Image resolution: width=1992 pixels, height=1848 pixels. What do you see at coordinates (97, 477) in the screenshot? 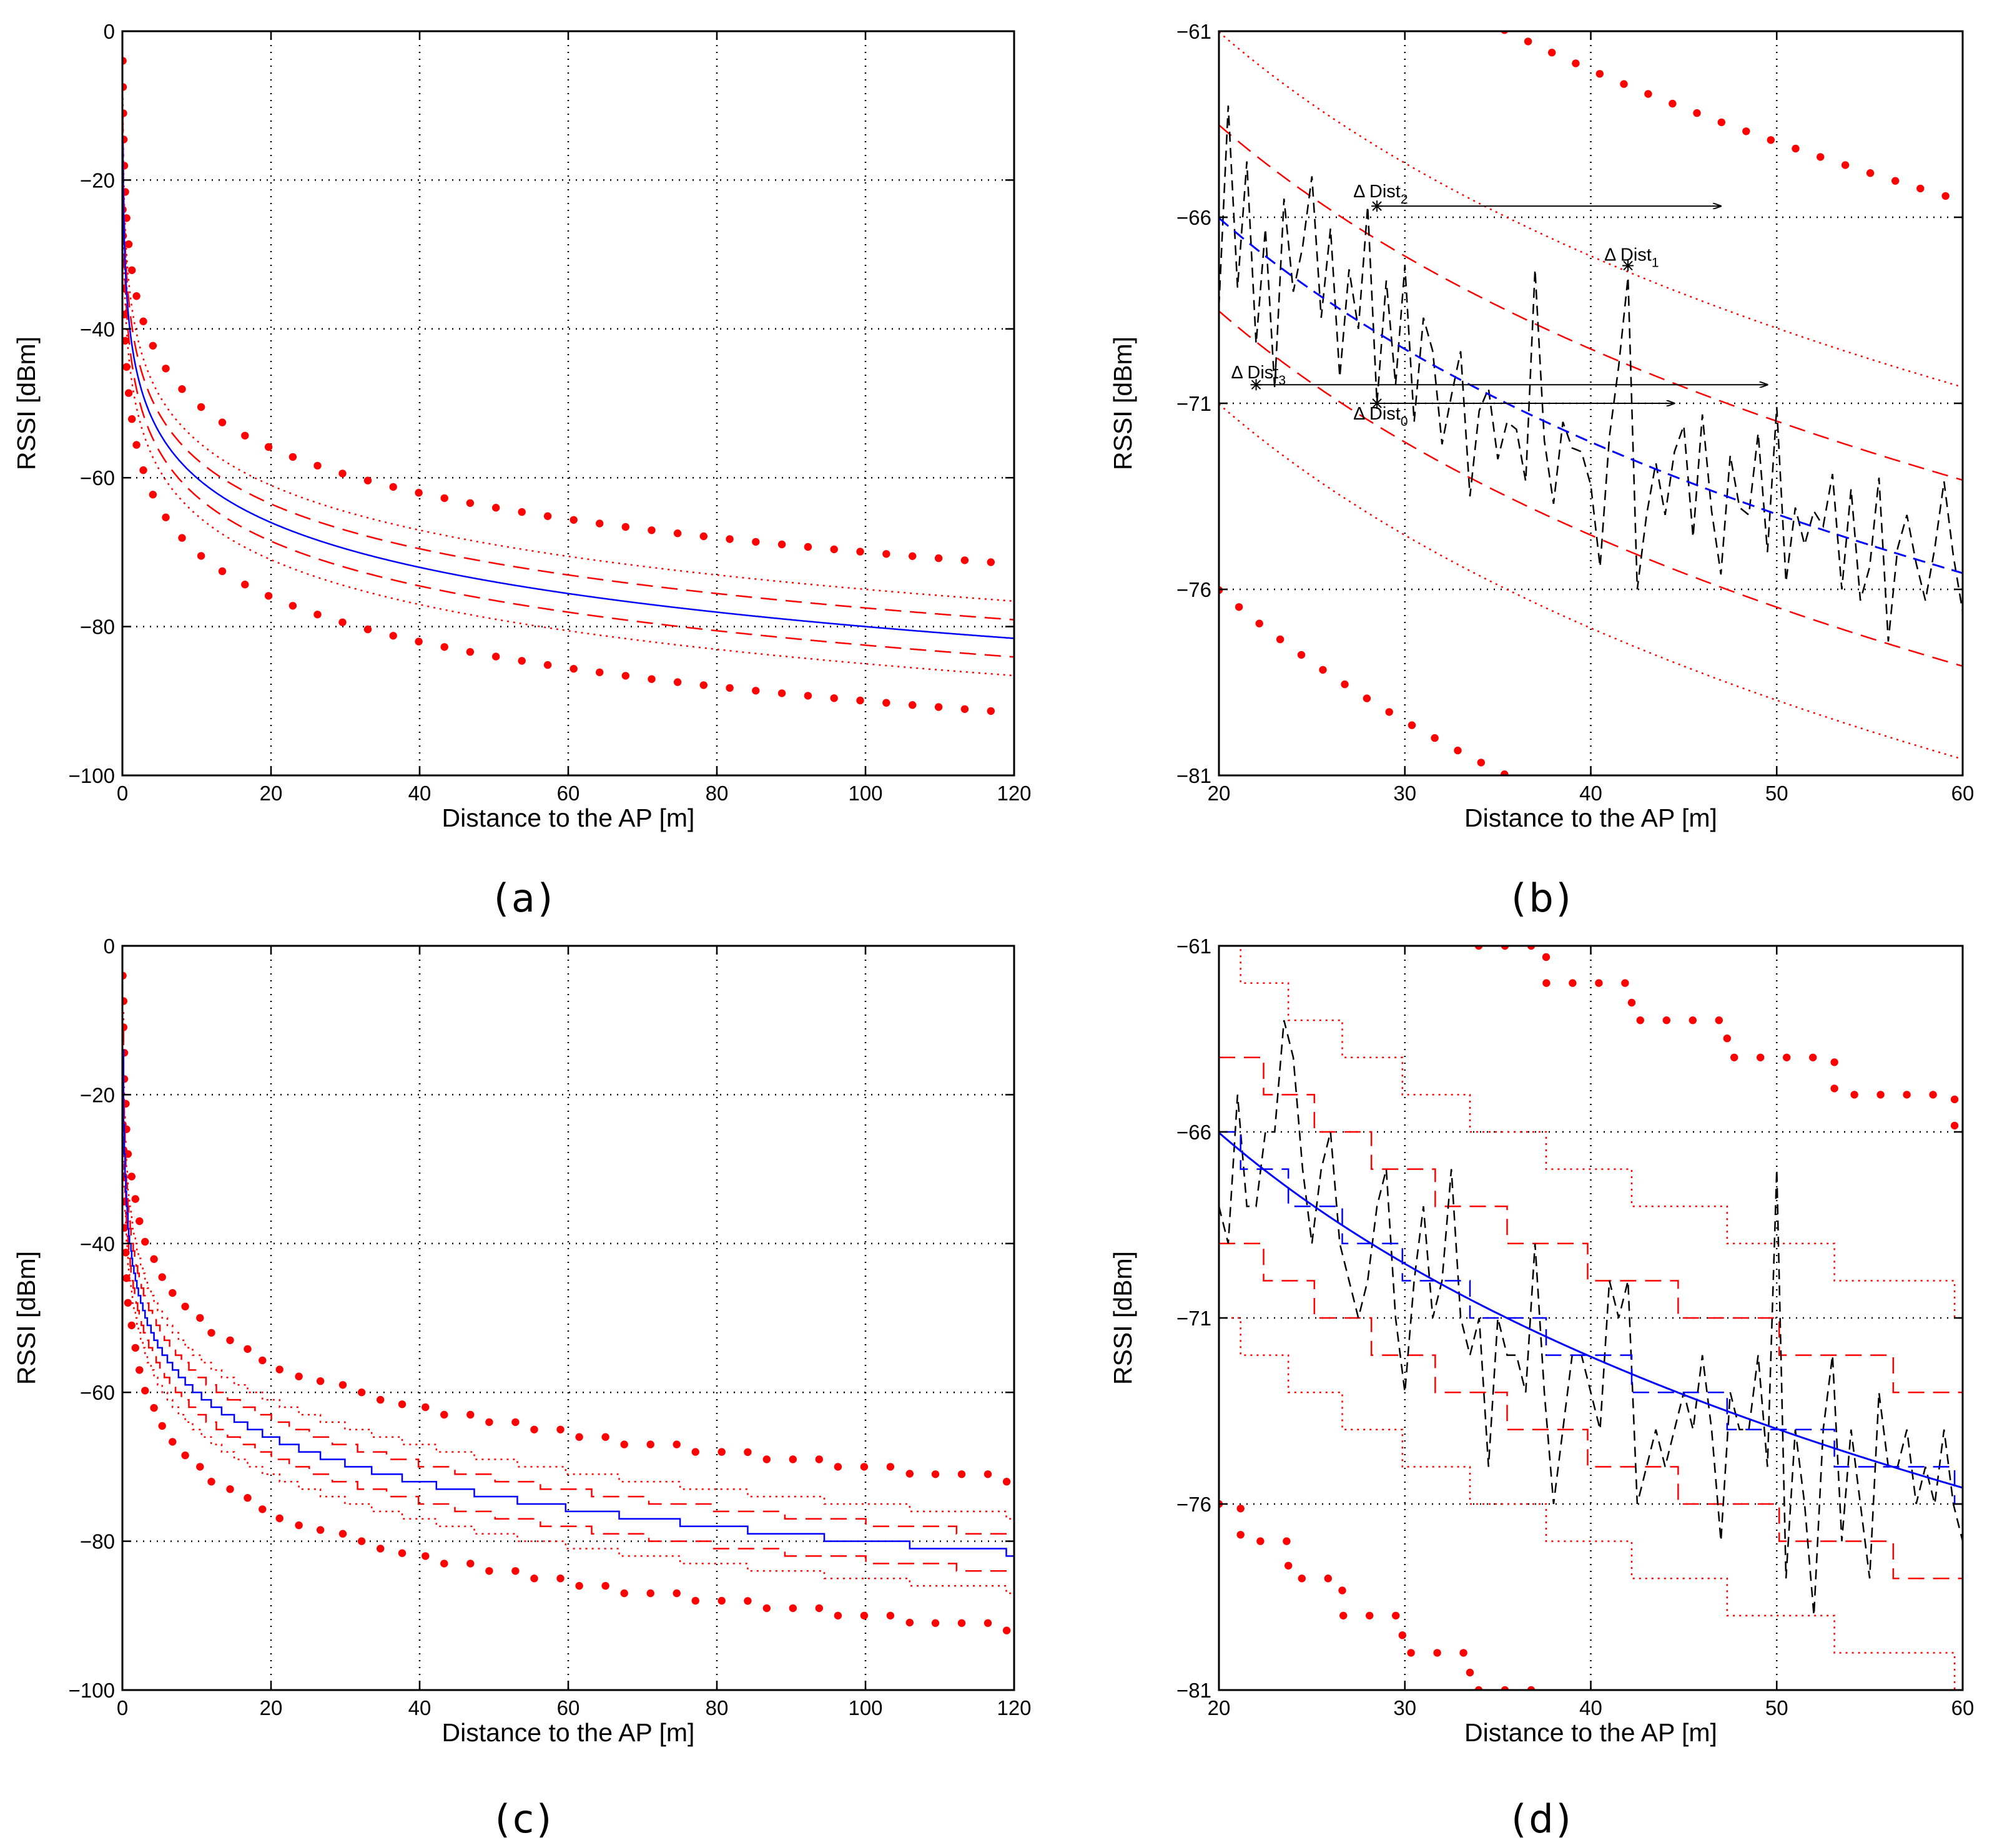
I see `y-tick-label: −60` at bounding box center [97, 477].